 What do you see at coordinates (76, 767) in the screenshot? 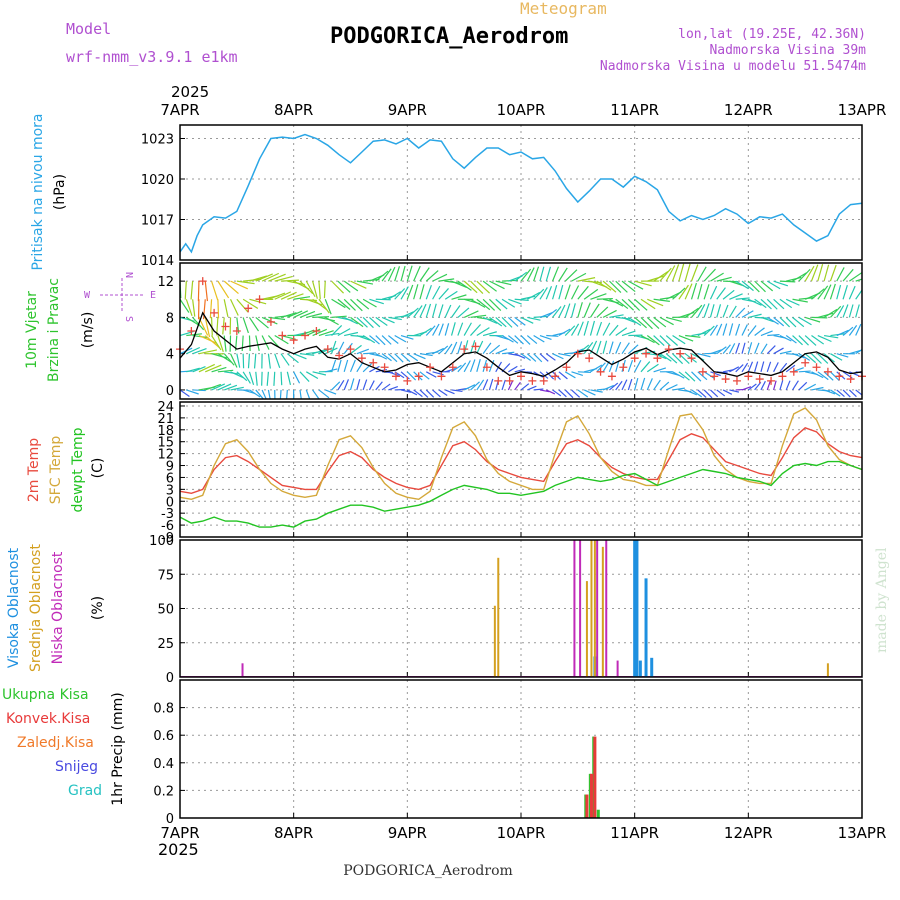
I see `precip-legend-3: Snijeg` at bounding box center [76, 767].